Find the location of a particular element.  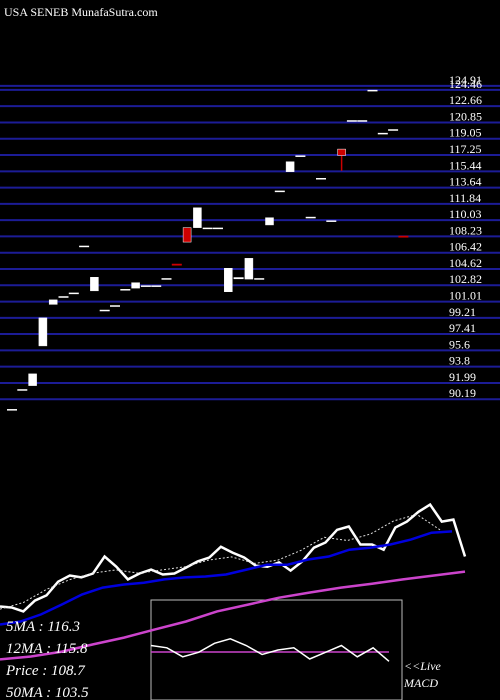

y-tick-label: 110.03 is located at coordinates (465, 214).